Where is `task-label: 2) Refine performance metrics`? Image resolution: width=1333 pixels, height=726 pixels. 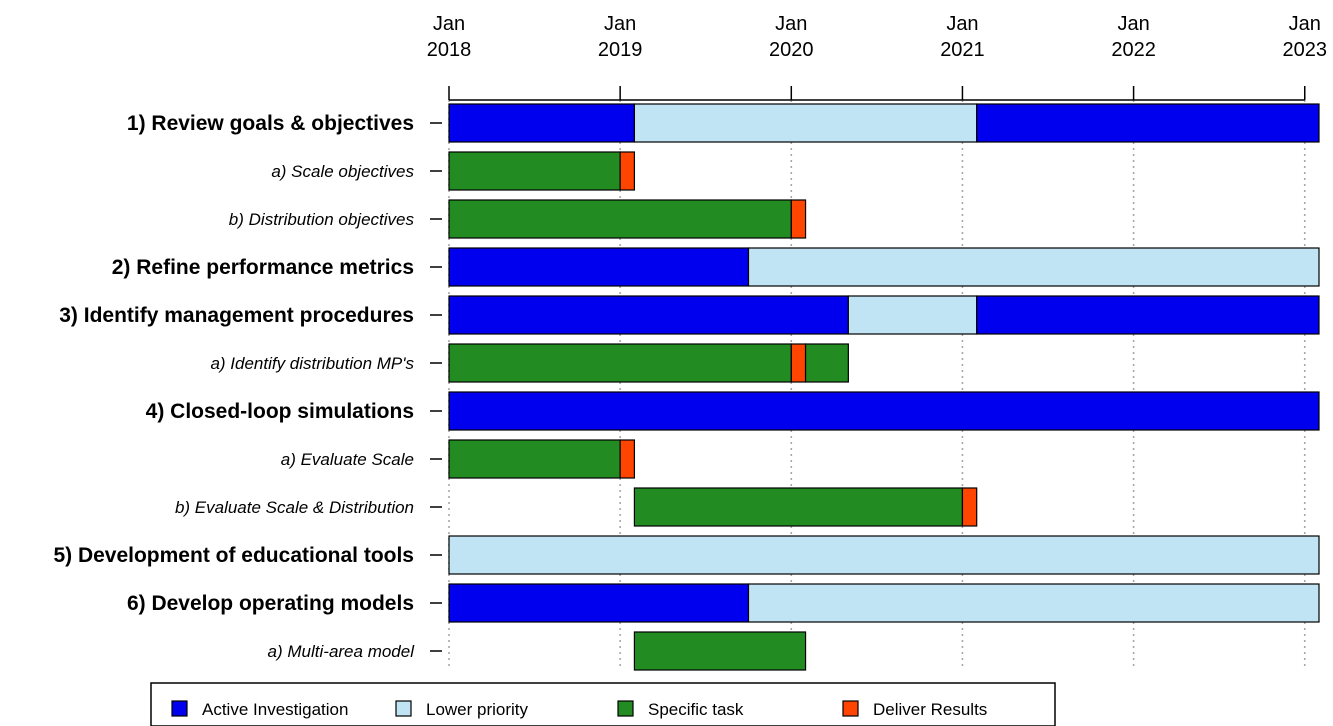 task-label: 2) Refine performance metrics is located at coordinates (263, 267).